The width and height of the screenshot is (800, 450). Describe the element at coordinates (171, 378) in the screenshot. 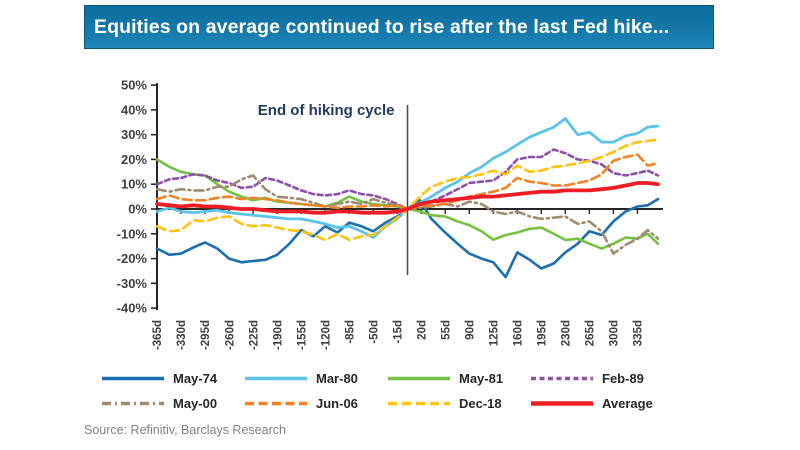

I see `legend-item-May-74: May-74` at that location.